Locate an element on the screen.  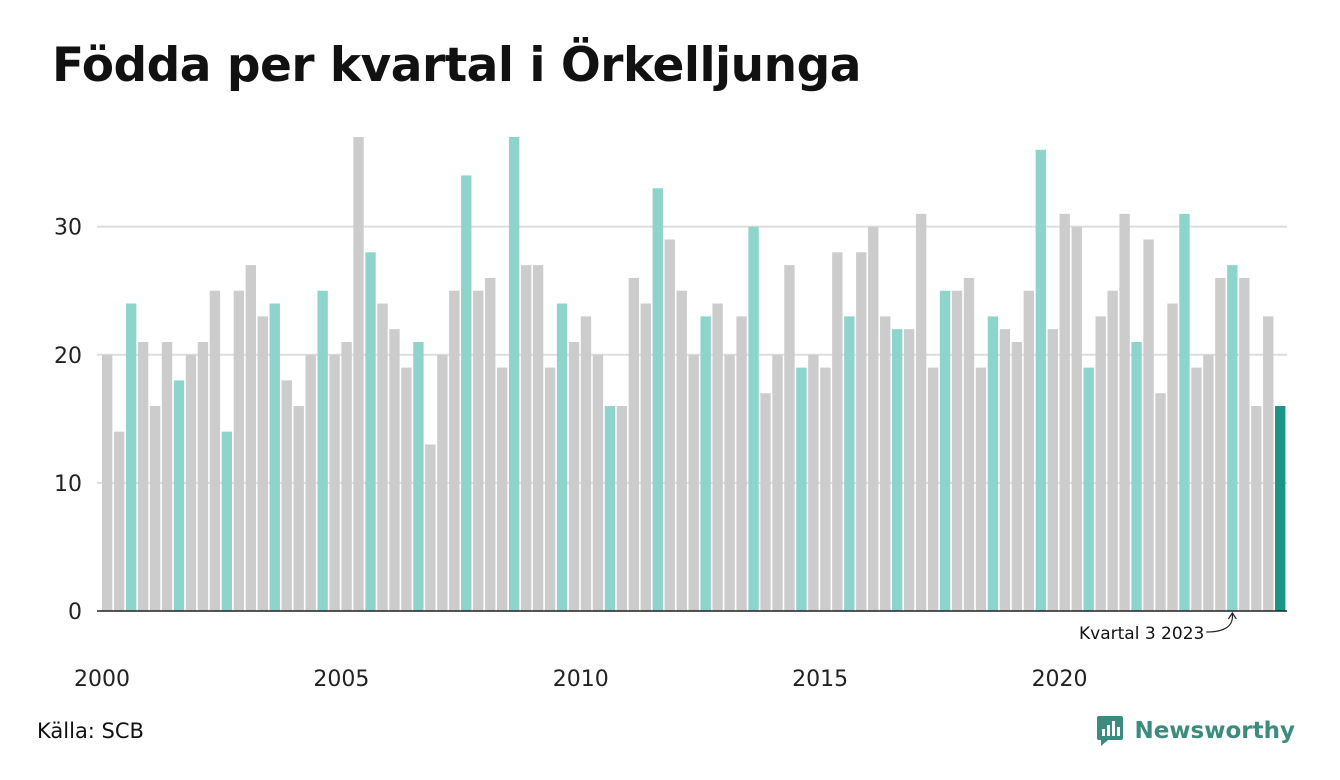
x-tick-label: 2020 is located at coordinates (1060, 679).